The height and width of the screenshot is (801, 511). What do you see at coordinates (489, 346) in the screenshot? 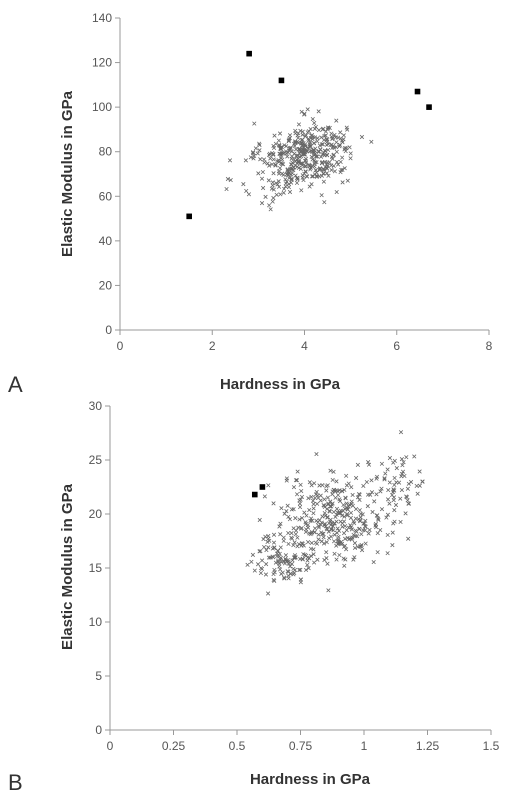
I see `x-tick-label: 8` at bounding box center [489, 346].